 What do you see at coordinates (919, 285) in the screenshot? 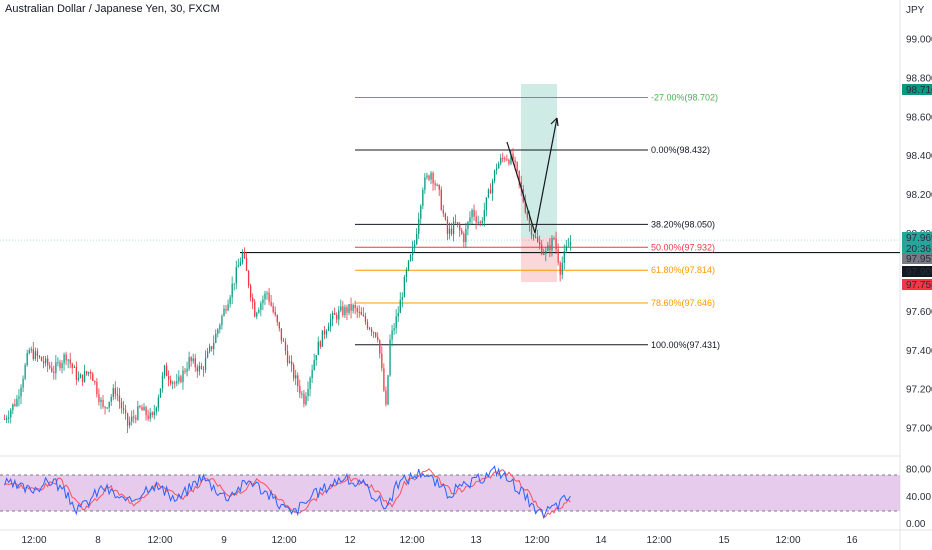
I see `price-tag-label: 97.755` at bounding box center [919, 285].